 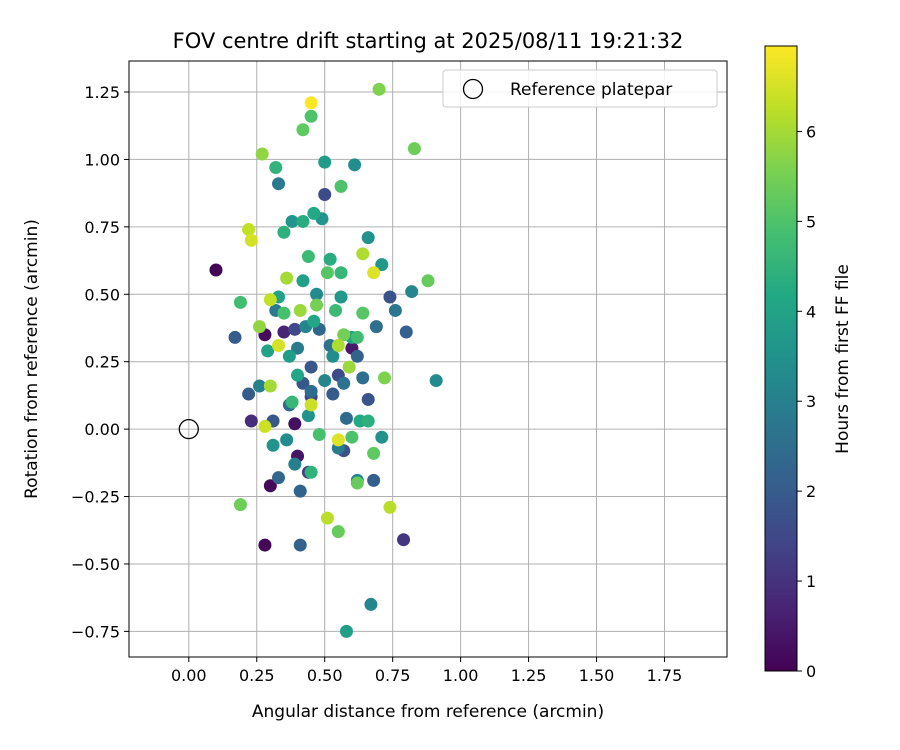 What do you see at coordinates (811, 221) in the screenshot?
I see `colorbar-tick-label: 5` at bounding box center [811, 221].